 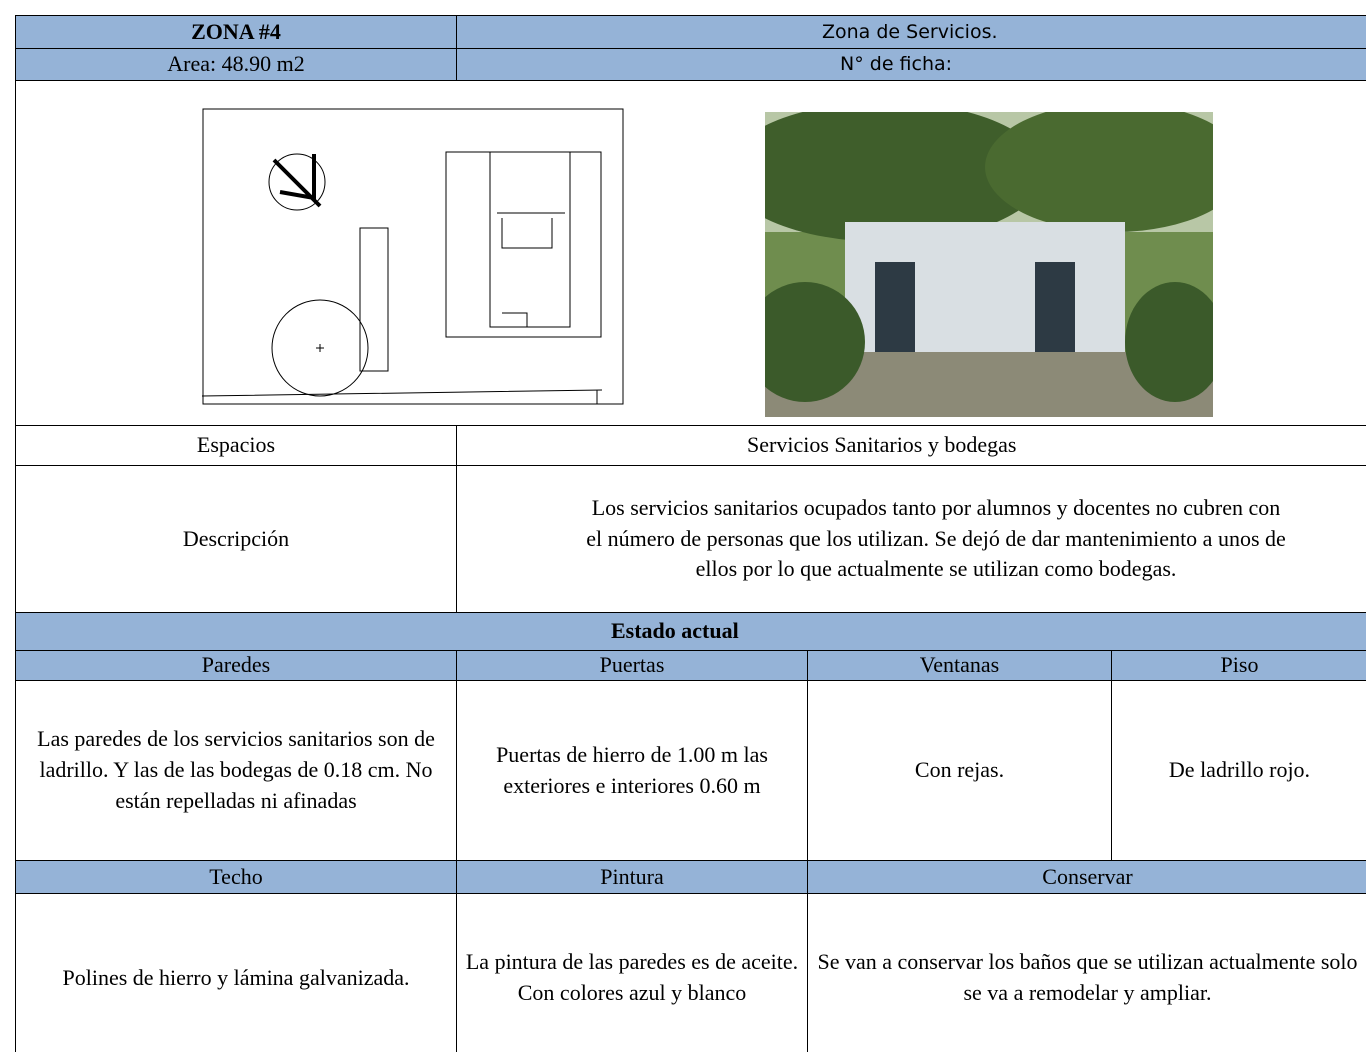 I want to click on column-value-cell: Con rejas., so click(x=959, y=770).